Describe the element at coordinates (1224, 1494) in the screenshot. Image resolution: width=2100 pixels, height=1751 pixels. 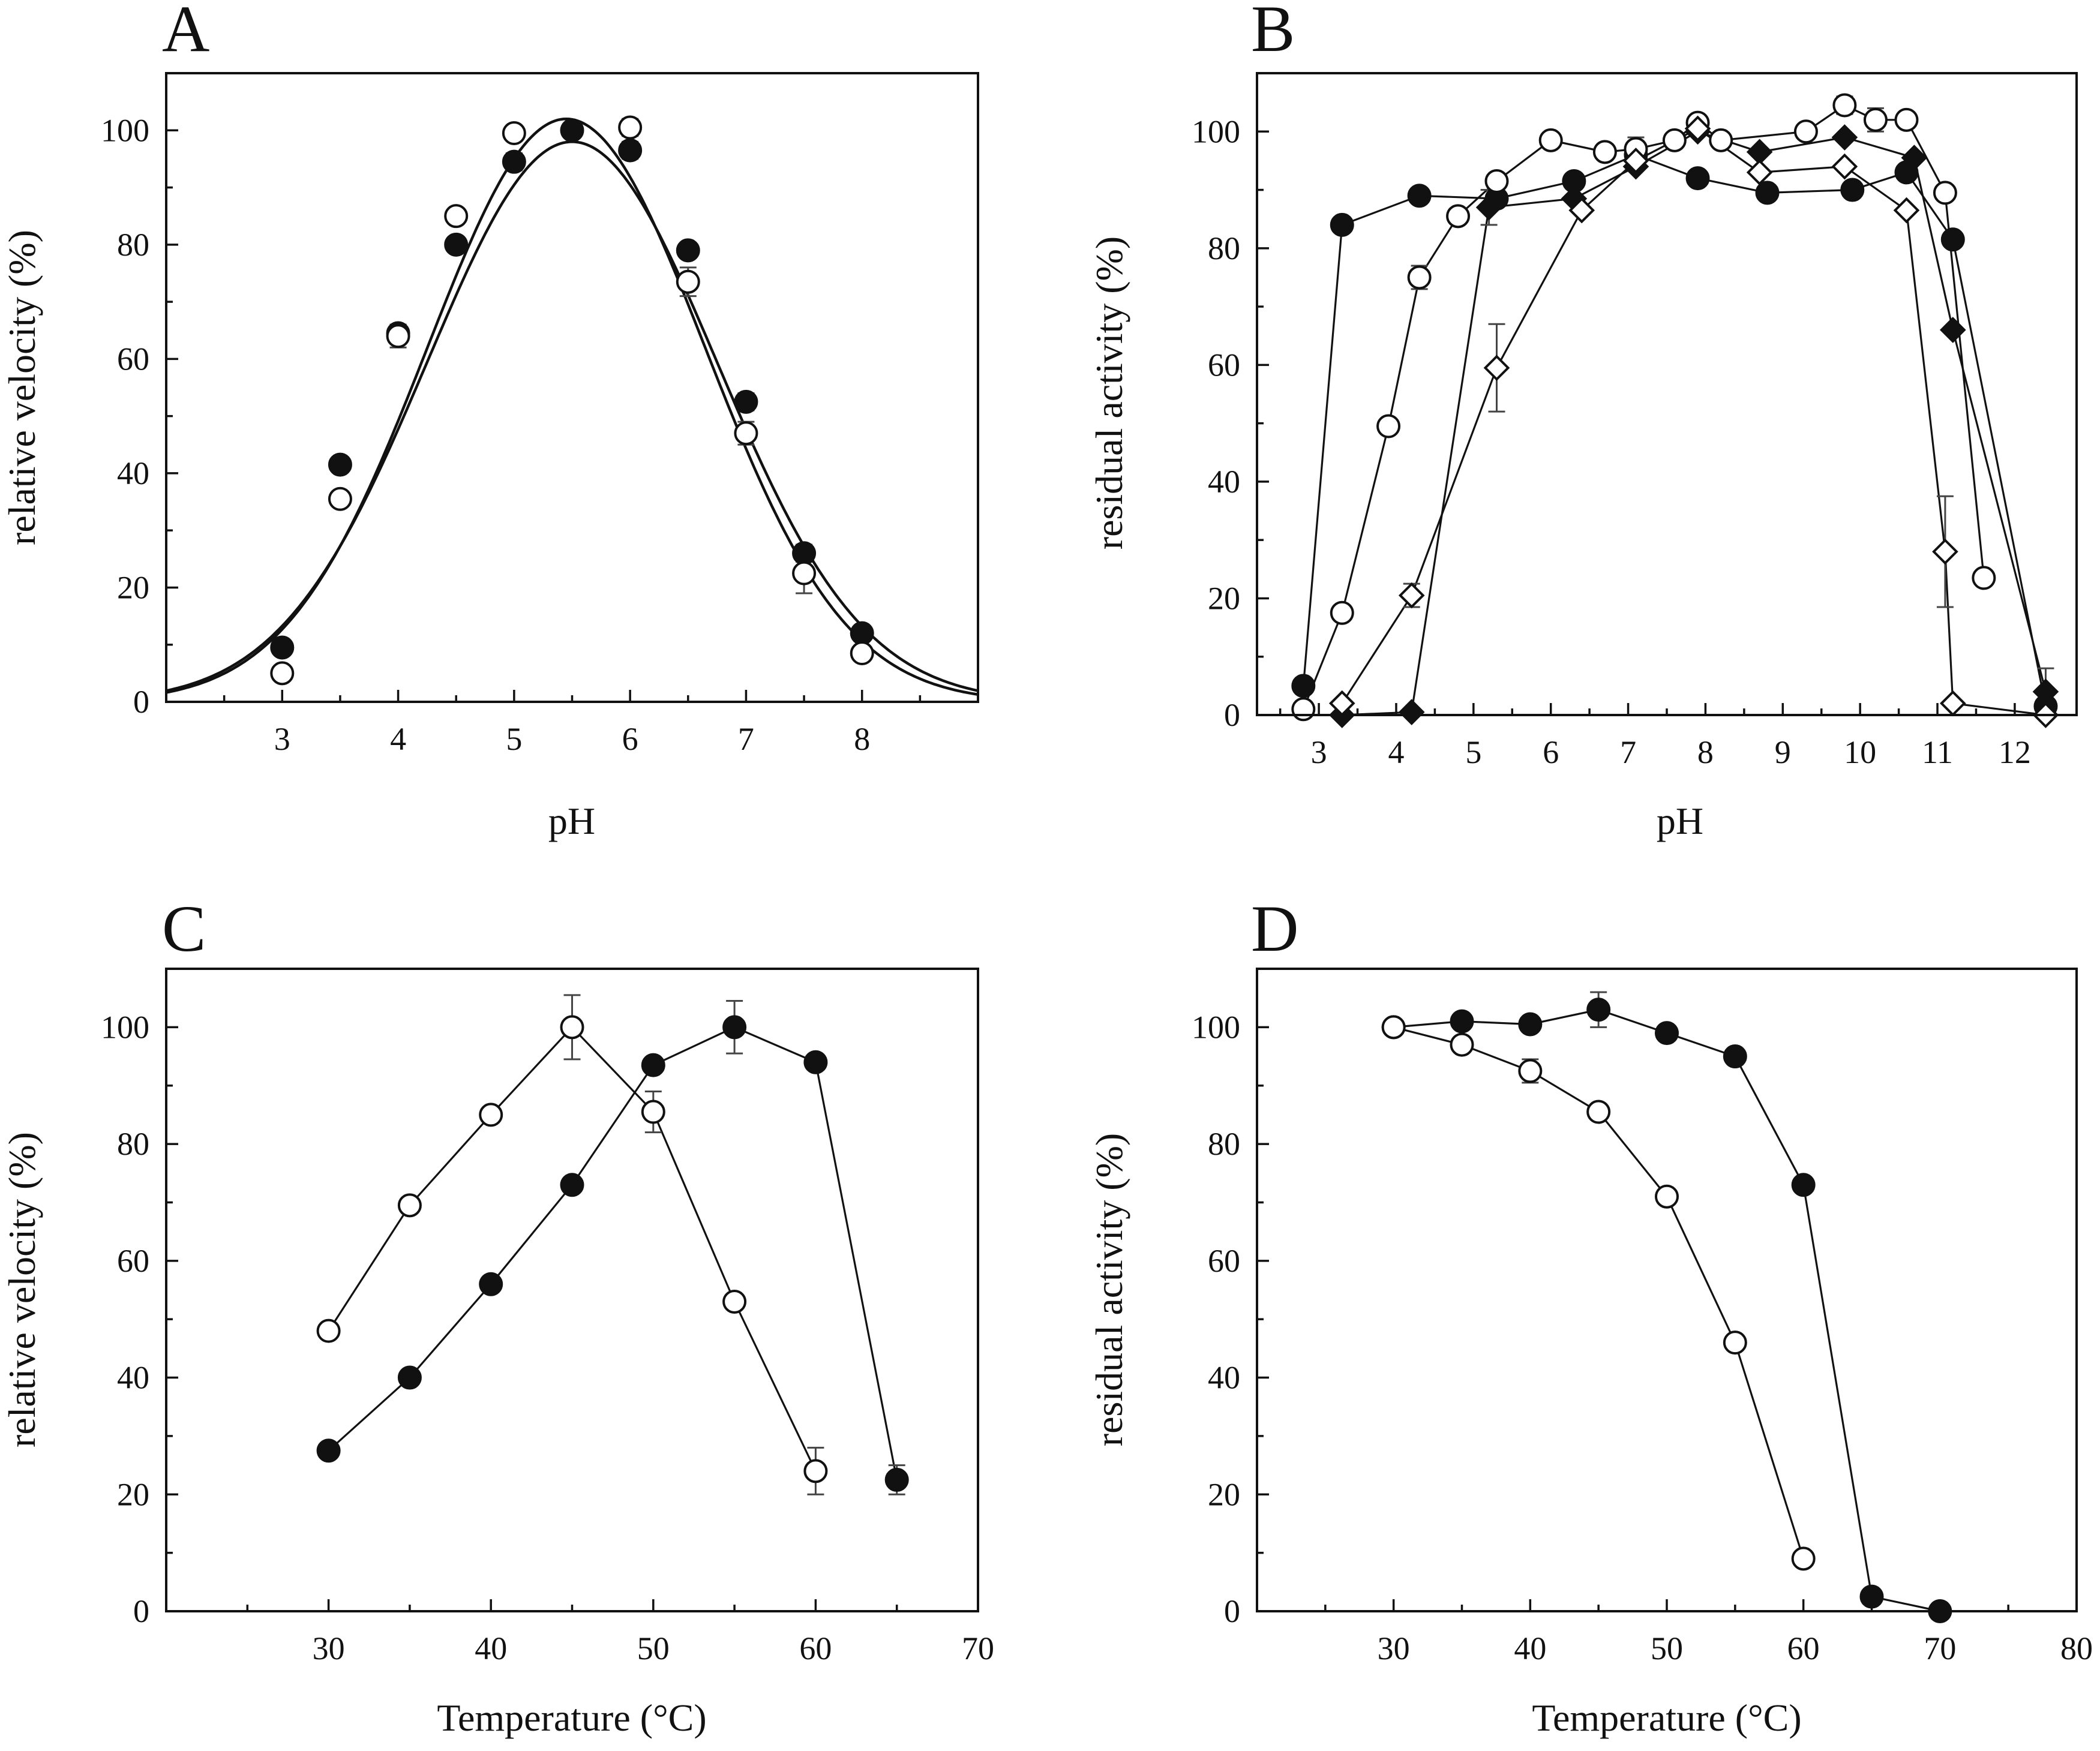
I see `panel-d-ytick-label-20: 20` at that location.